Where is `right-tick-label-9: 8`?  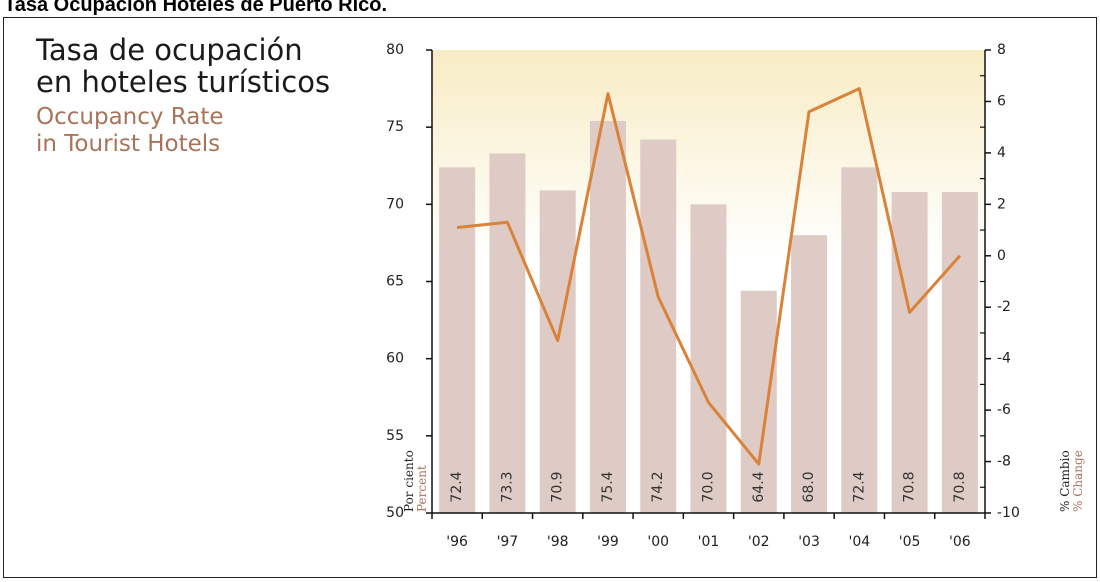 right-tick-label-9: 8 is located at coordinates (1001, 50).